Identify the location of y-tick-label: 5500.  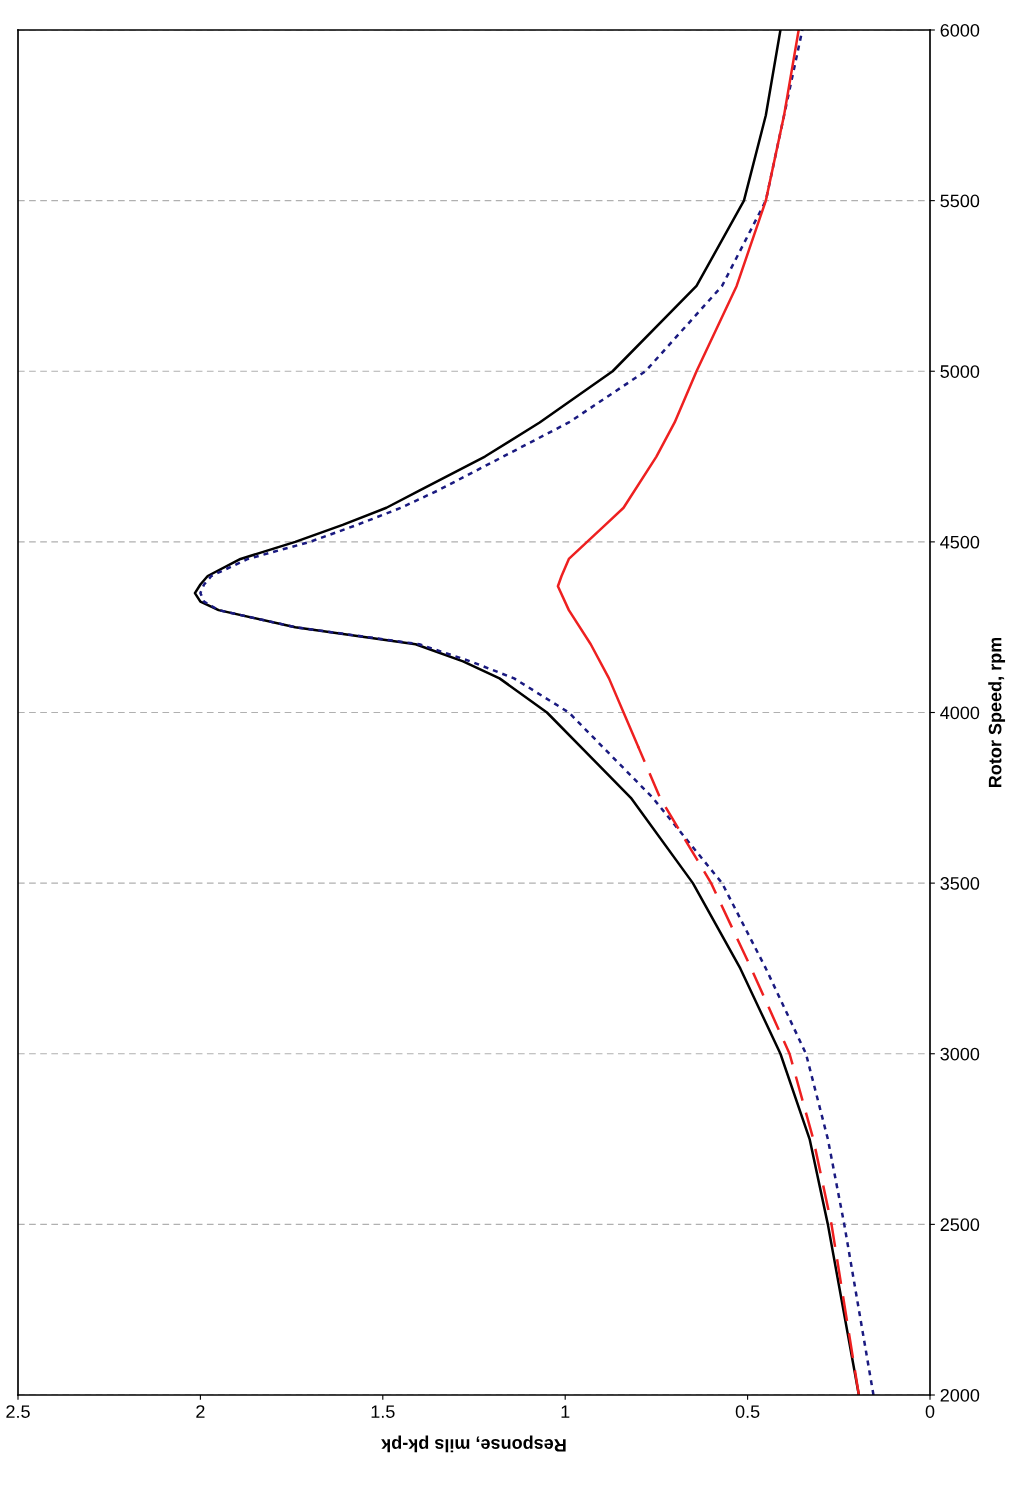
(960, 201).